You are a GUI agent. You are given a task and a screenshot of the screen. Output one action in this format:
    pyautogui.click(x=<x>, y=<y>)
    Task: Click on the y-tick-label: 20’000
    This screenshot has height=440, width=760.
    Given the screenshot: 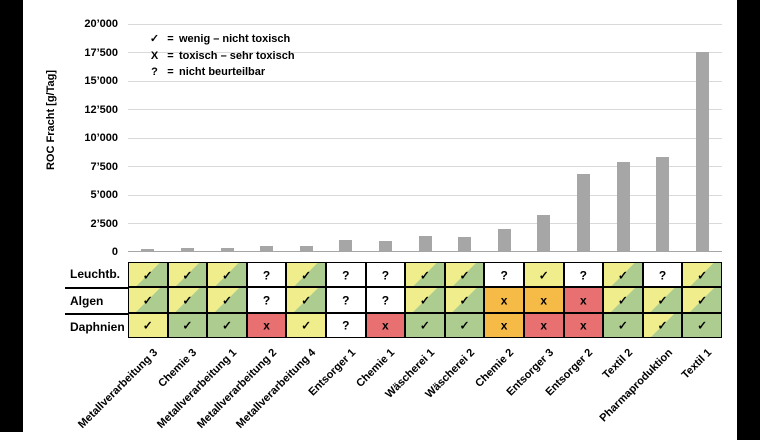 What is the action you would take?
    pyautogui.click(x=101, y=24)
    